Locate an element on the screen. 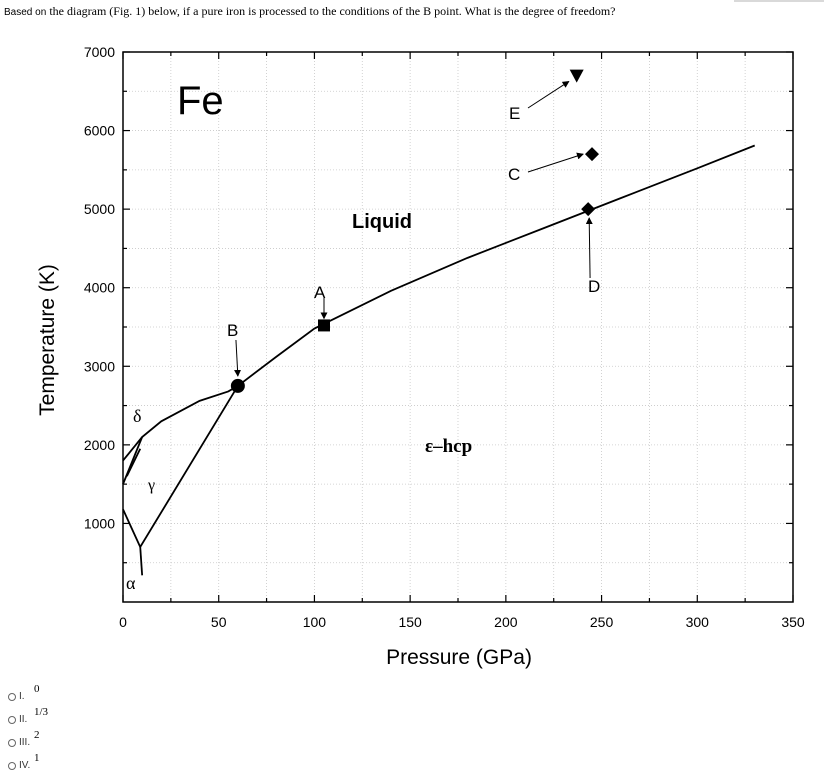  region-label-hcp: ε–hcp is located at coordinates (448, 446).